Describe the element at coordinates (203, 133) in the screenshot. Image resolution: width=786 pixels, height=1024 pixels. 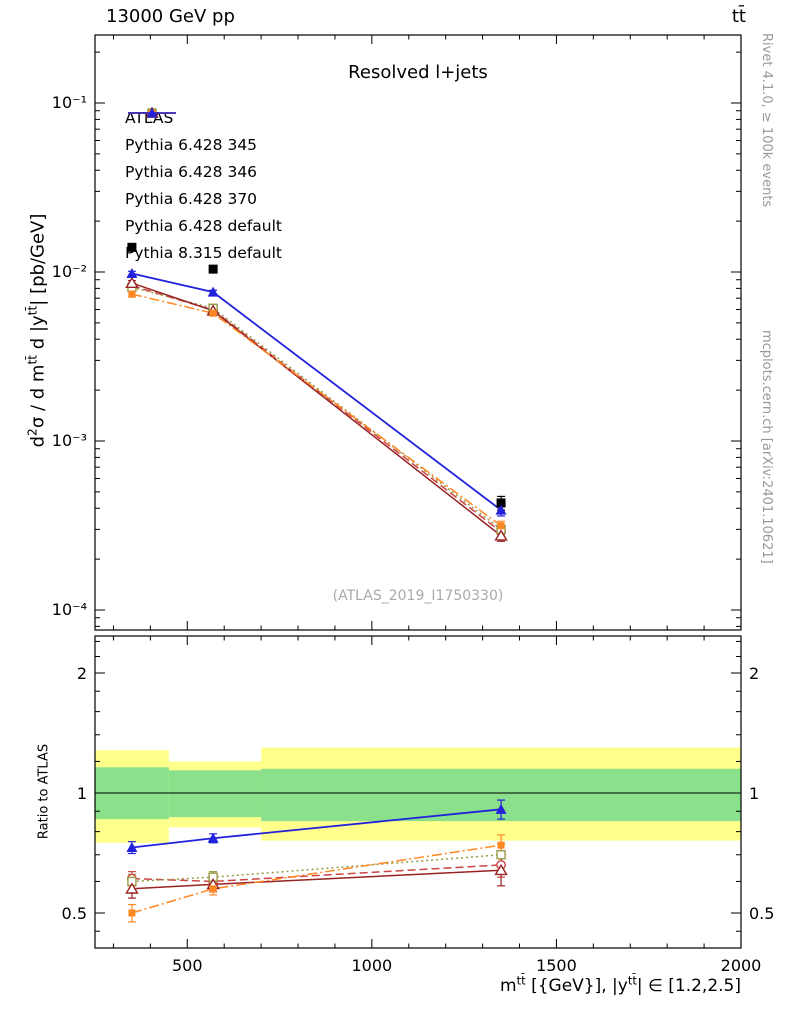
I see `legend-item: Pythia 6.428 345` at that location.